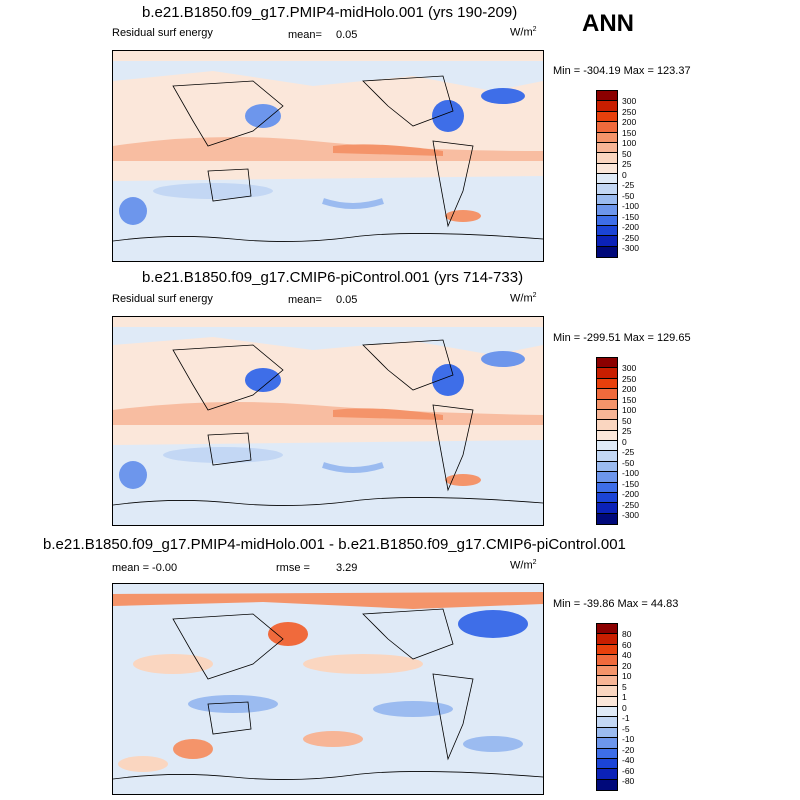  What do you see at coordinates (328, 156) in the screenshot?
I see `panel-1-map` at bounding box center [328, 156].